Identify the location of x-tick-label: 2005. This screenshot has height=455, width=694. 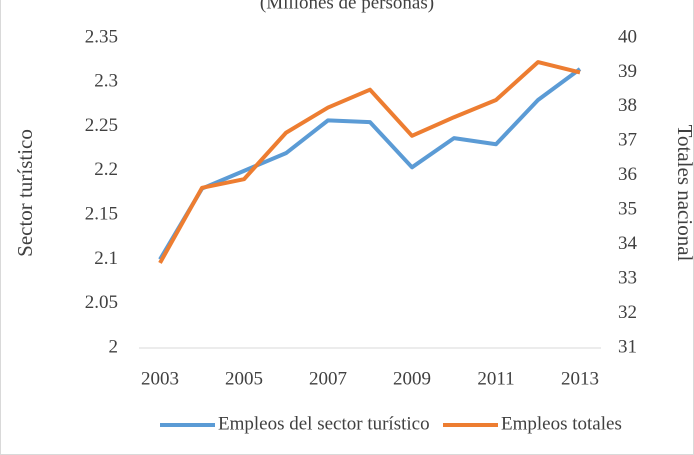
(244, 378).